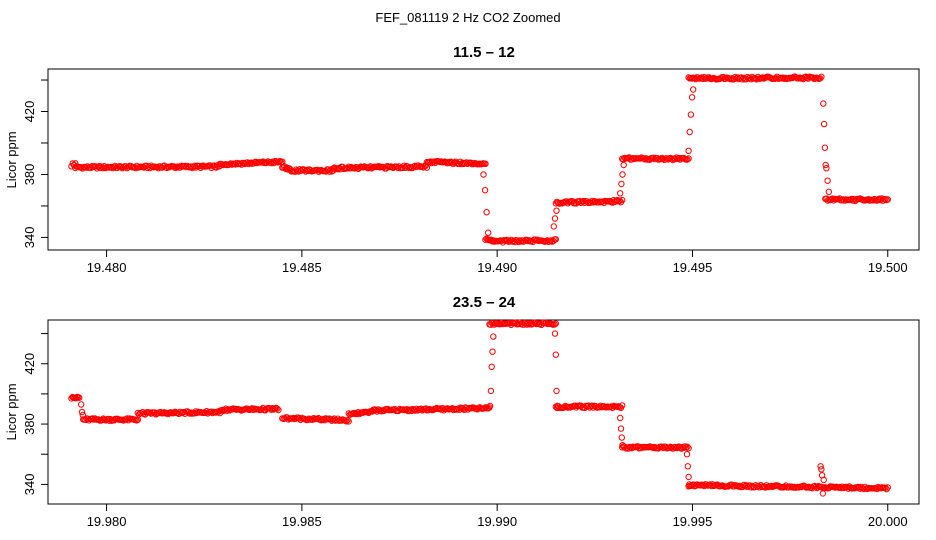 This screenshot has height=540, width=936. What do you see at coordinates (11, 411) in the screenshot?
I see `y-axis-label: Licor ppm` at bounding box center [11, 411].